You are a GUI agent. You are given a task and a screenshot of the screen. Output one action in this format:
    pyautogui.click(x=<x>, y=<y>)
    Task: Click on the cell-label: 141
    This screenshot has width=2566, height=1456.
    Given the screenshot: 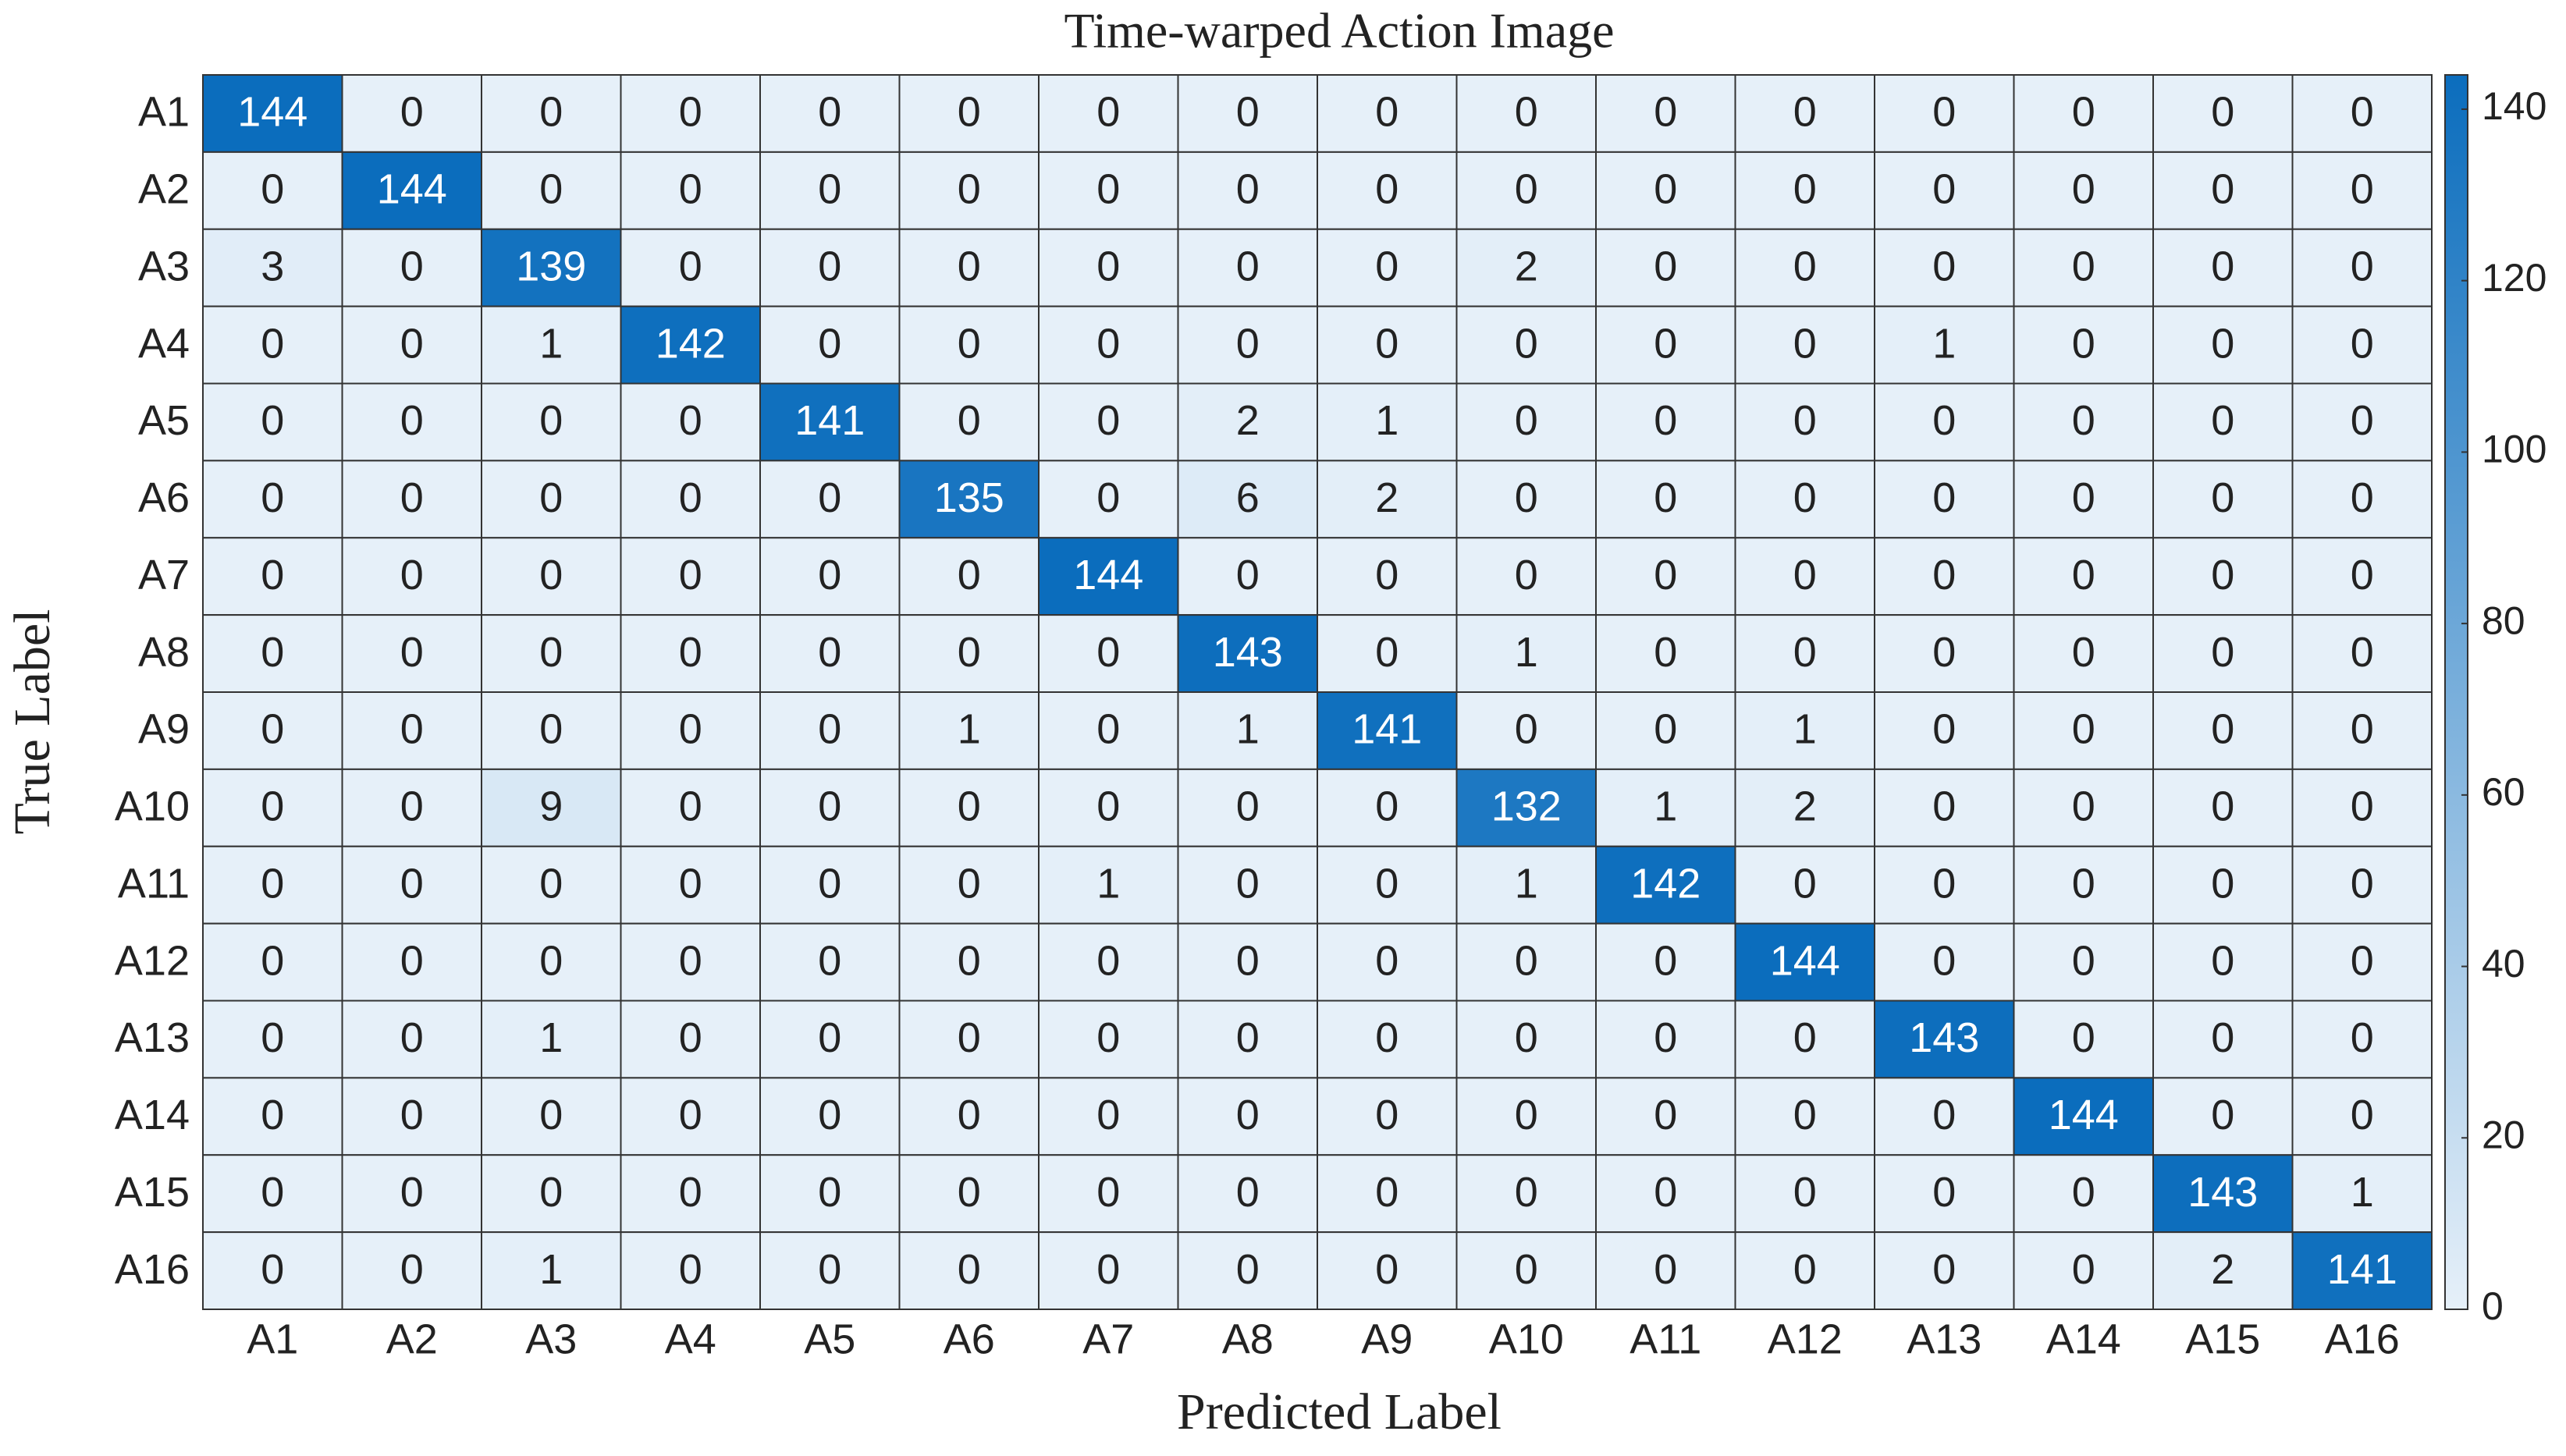 What is the action you would take?
    pyautogui.click(x=830, y=421)
    